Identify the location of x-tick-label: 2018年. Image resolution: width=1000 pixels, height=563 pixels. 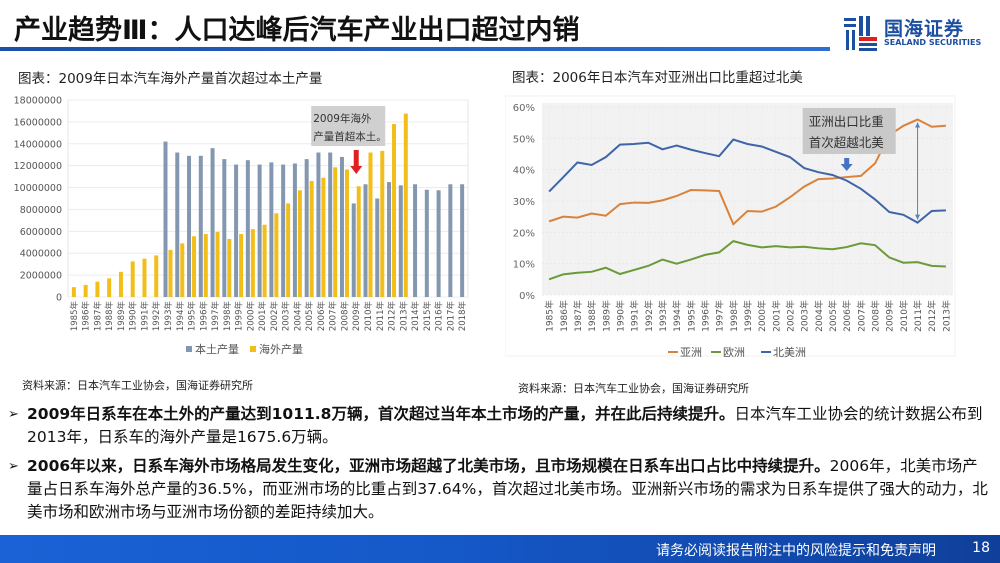
(462, 316).